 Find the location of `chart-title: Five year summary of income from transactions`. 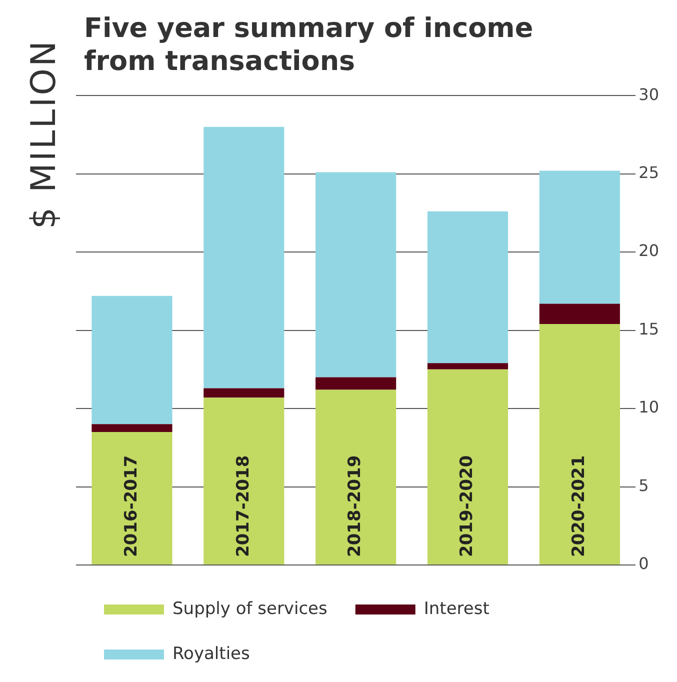

chart-title: Five year summary of income from transactions is located at coordinates (309, 45).